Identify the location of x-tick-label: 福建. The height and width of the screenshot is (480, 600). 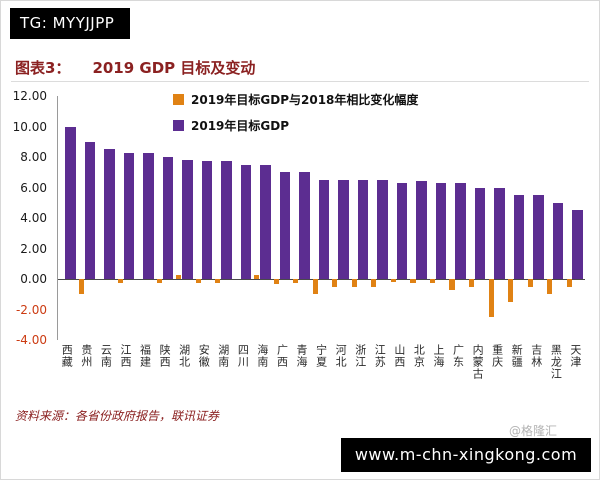
(145, 356).